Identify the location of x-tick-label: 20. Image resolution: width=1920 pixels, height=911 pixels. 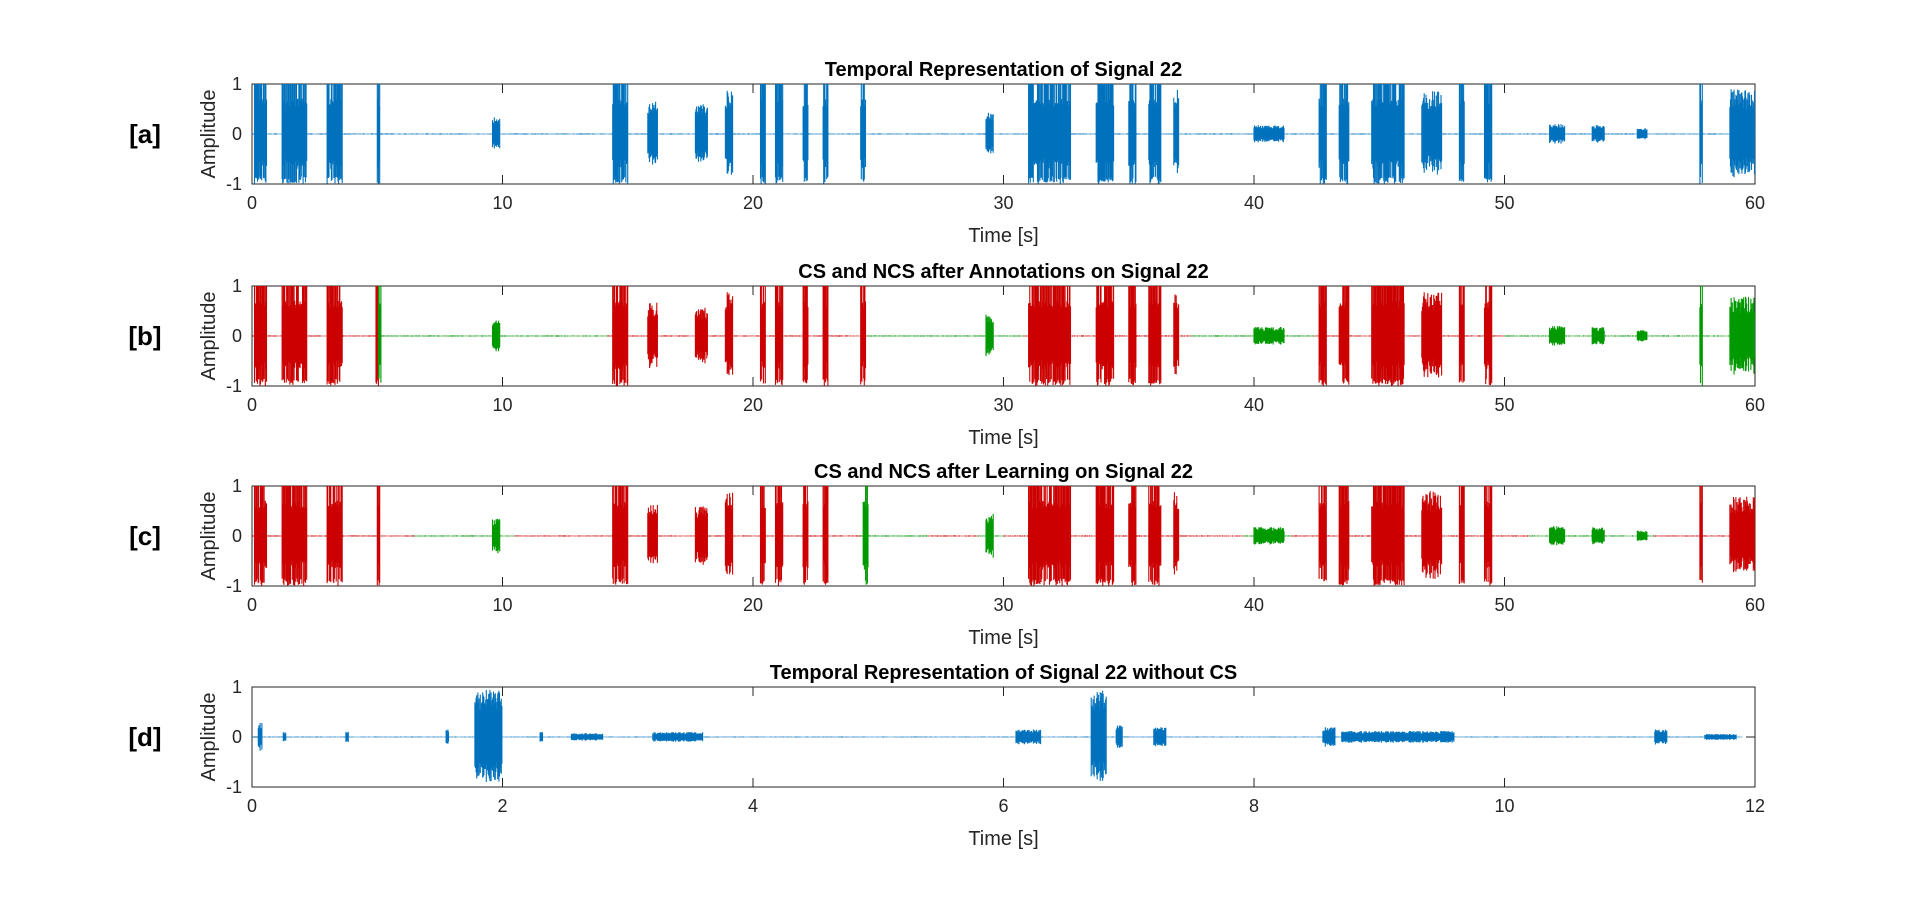
(753, 405).